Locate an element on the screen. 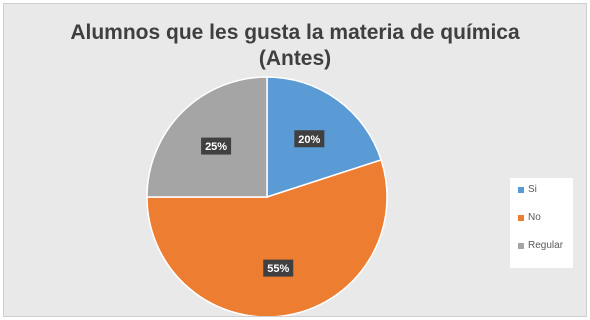  data-label-text: 55% is located at coordinates (278, 269).